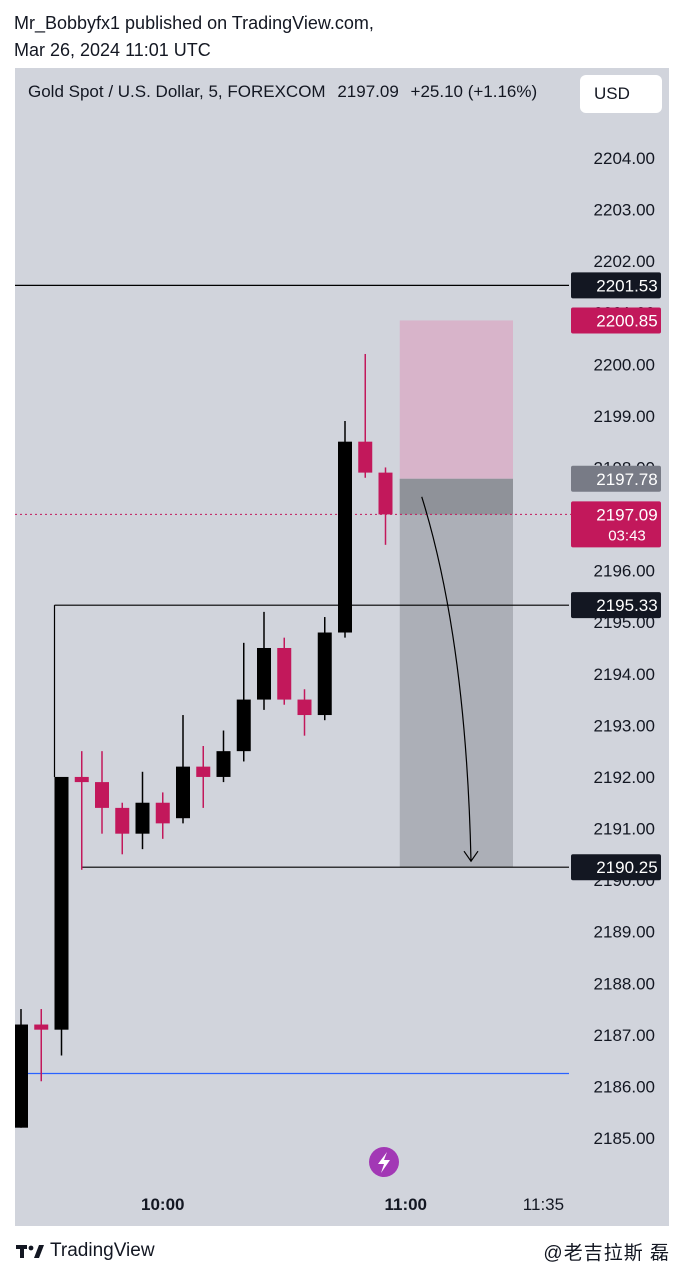 The width and height of the screenshot is (684, 1280). I want to click on y-tick-label: 2186.00, so click(624, 1086).